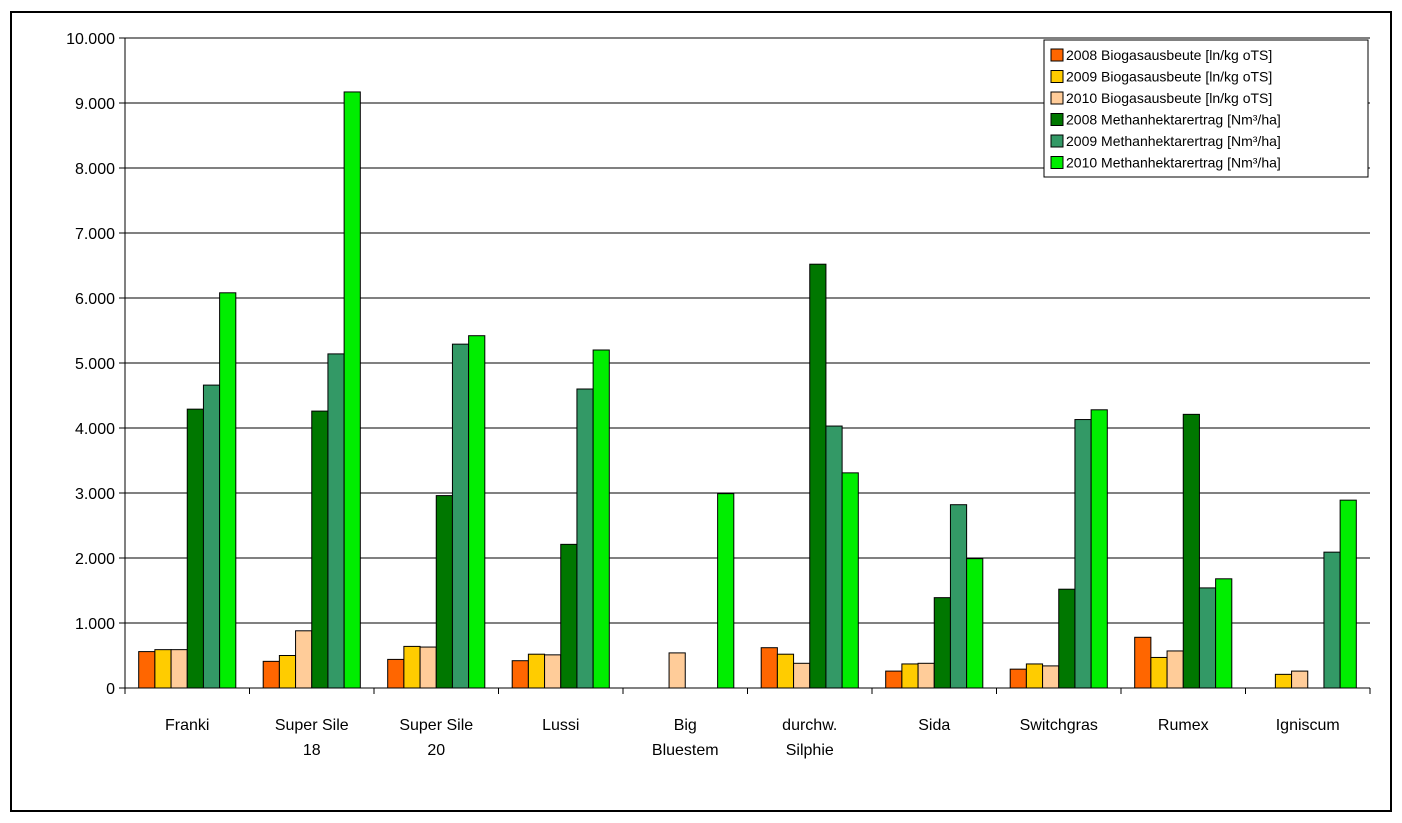  What do you see at coordinates (560, 725) in the screenshot?
I see `x-tick-label: Lussi` at bounding box center [560, 725].